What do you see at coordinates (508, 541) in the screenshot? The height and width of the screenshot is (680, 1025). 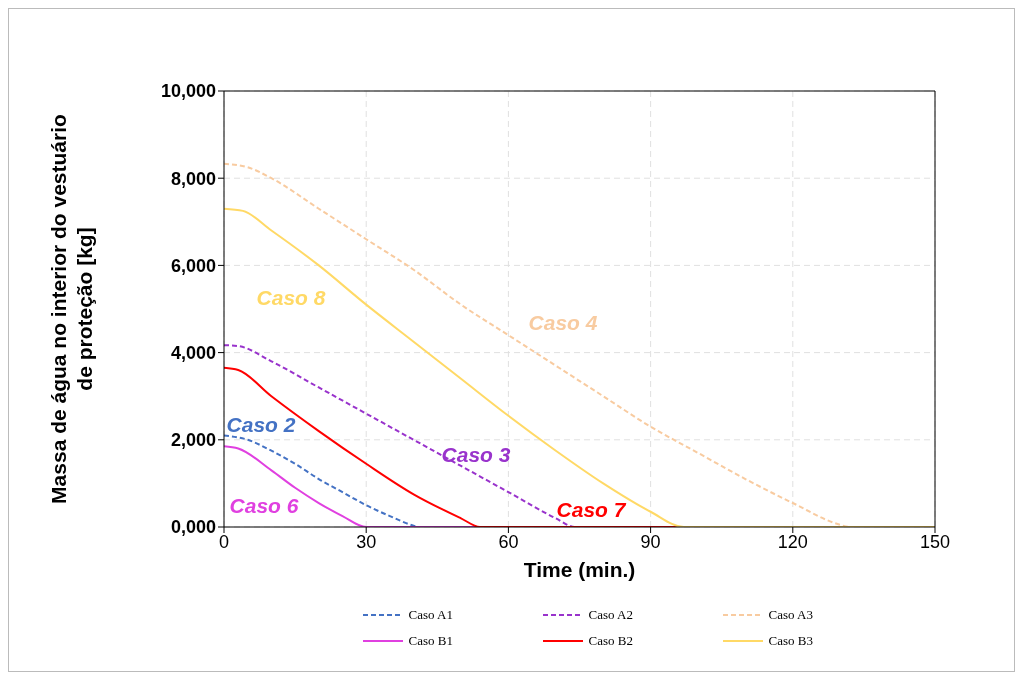 I see `x-tick-label: 60` at bounding box center [508, 541].